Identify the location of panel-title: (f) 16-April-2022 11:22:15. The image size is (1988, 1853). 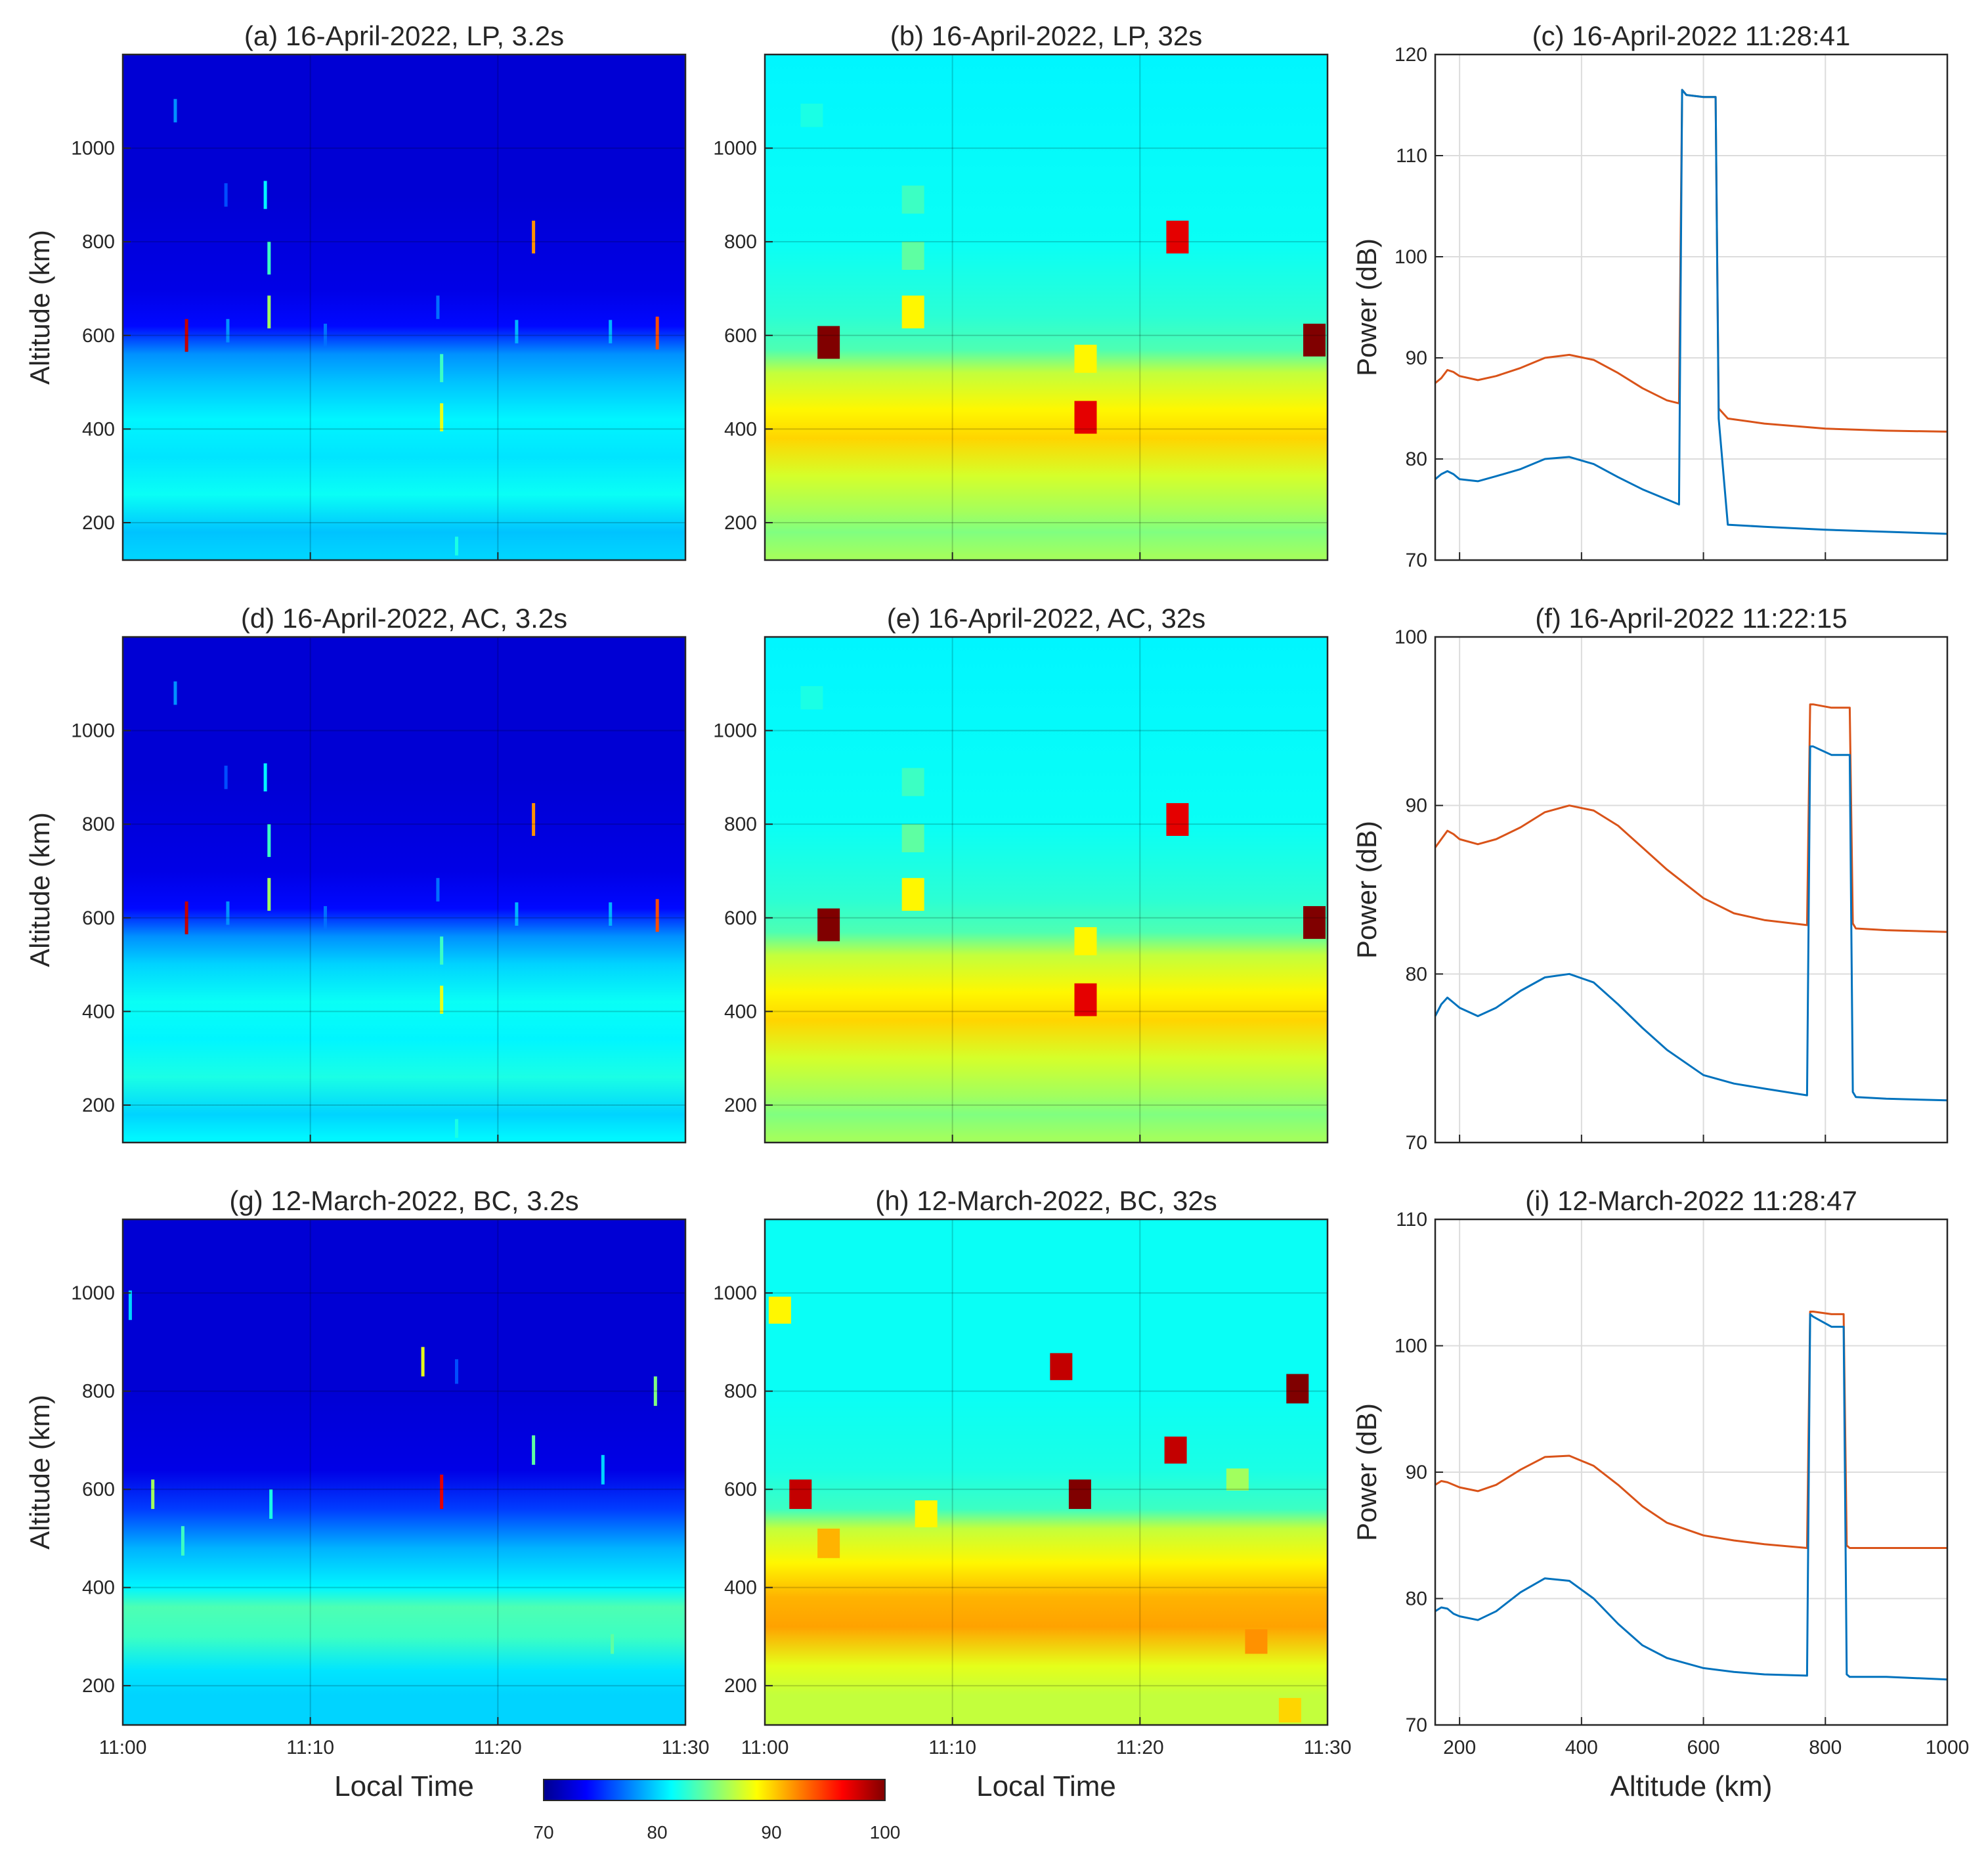
(1692, 618).